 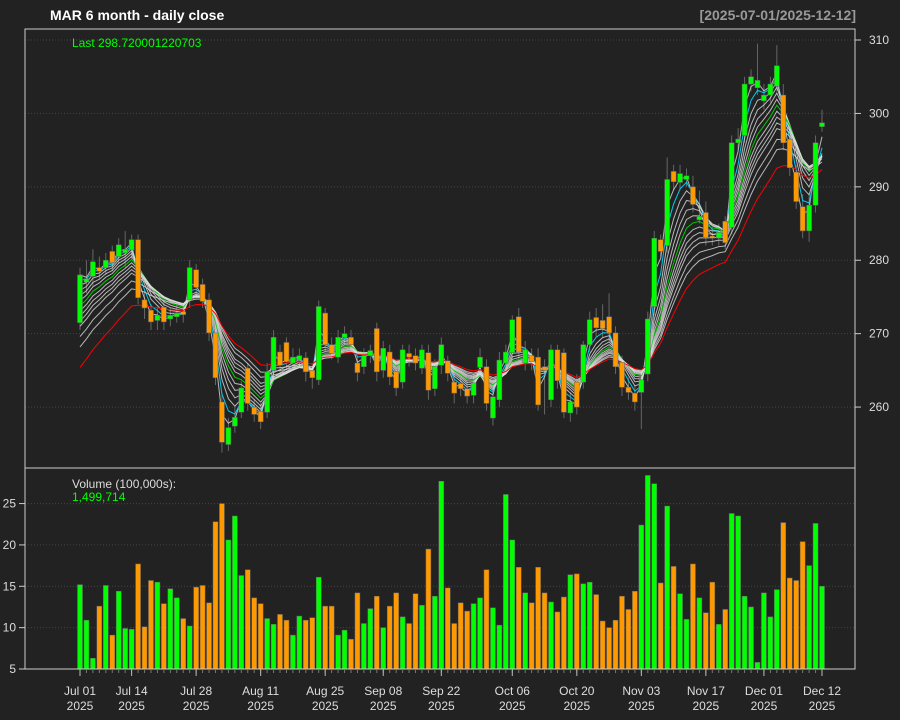 What do you see at coordinates (10, 504) in the screenshot?
I see `volume-axis-label: 25` at bounding box center [10, 504].